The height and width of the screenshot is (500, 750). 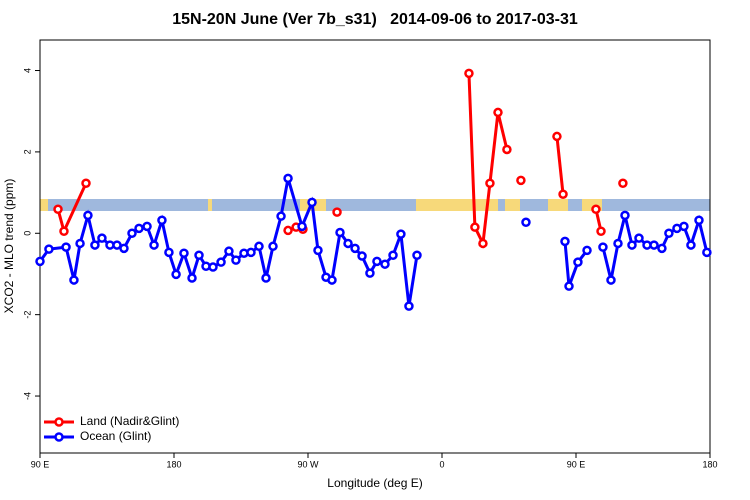 I want to click on y-tick-label: -4, so click(x=27, y=396).